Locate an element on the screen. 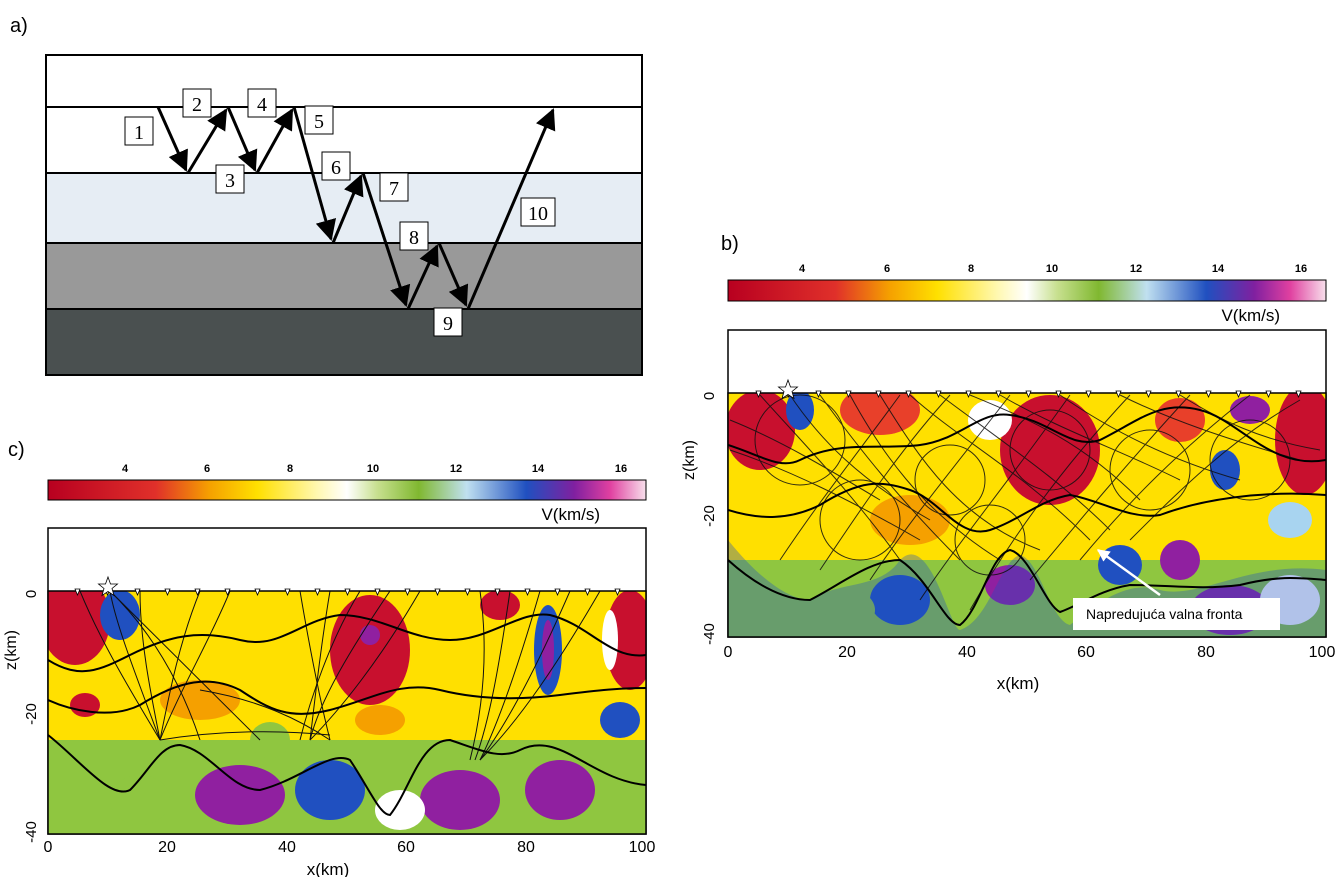 The width and height of the screenshot is (1344, 877). step-6-box: 6 is located at coordinates (336, 166).